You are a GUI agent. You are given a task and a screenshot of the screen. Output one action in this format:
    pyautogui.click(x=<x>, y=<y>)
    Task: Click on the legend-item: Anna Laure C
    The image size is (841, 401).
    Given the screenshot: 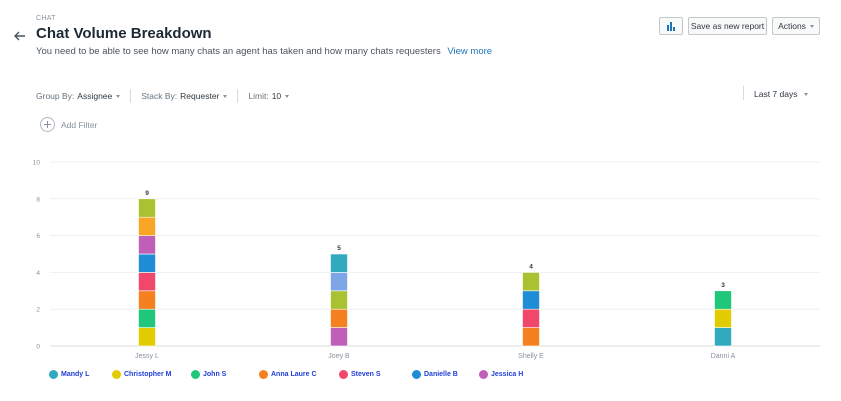 What is the action you would take?
    pyautogui.click(x=299, y=374)
    